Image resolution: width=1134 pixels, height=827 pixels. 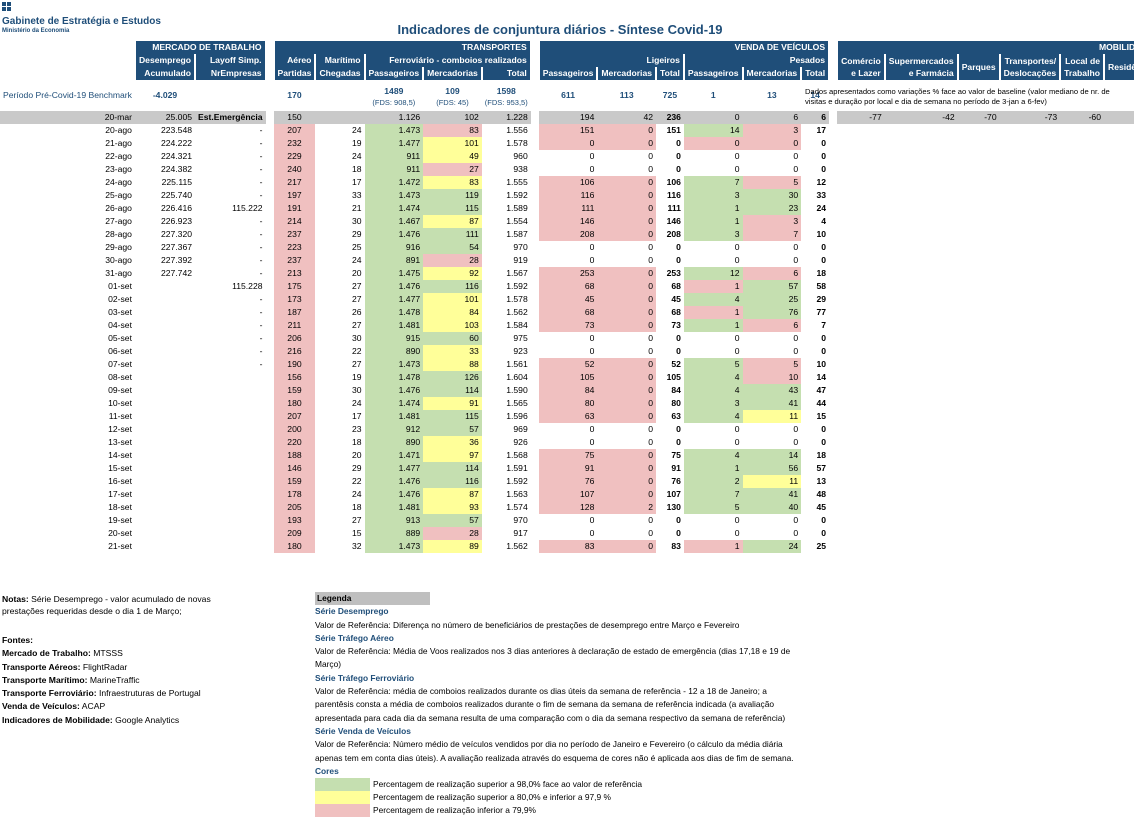 What do you see at coordinates (294, 533) in the screenshot?
I see `cell-aereo: 209` at bounding box center [294, 533].